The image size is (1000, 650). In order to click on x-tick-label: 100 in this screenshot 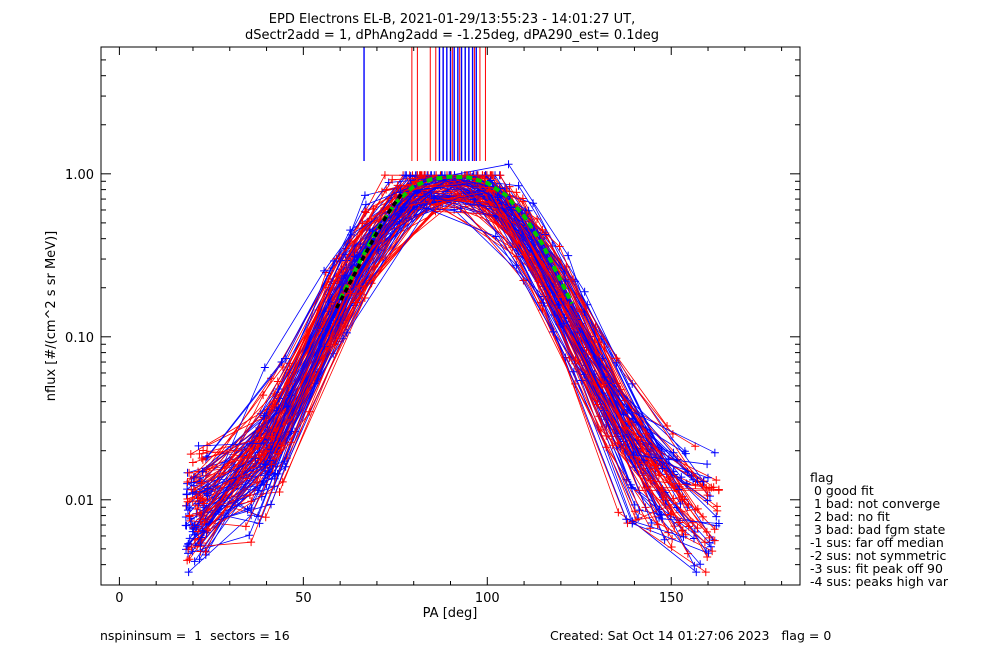, I will do `click(487, 598)`.